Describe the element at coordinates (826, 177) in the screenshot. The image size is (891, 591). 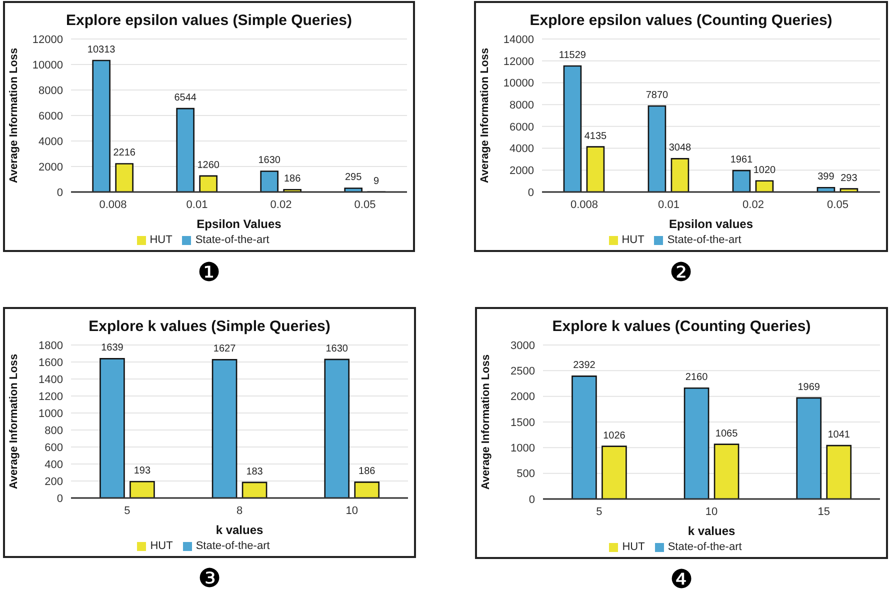
I see `data-label: 399` at that location.